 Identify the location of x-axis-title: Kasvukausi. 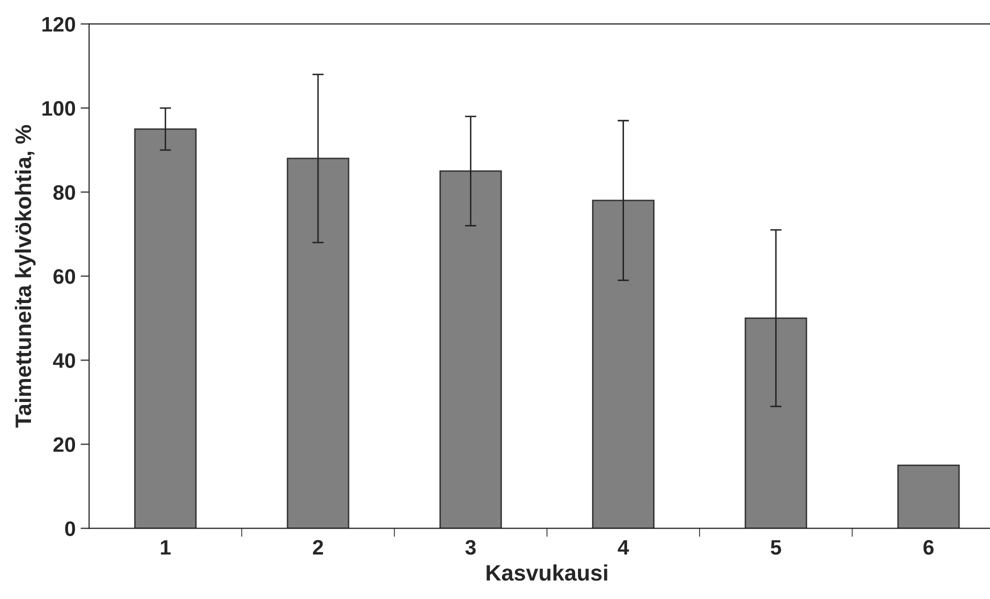
(547, 572).